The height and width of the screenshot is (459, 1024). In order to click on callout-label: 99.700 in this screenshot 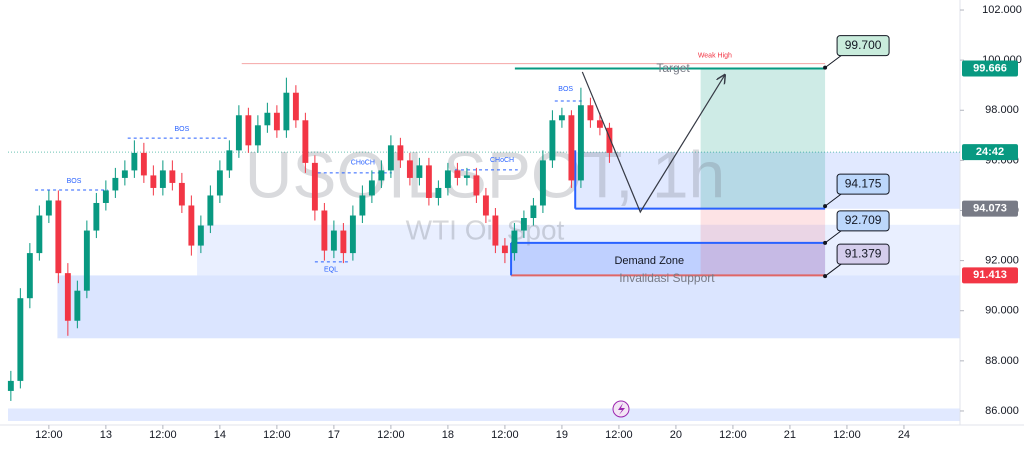, I will do `click(863, 45)`.